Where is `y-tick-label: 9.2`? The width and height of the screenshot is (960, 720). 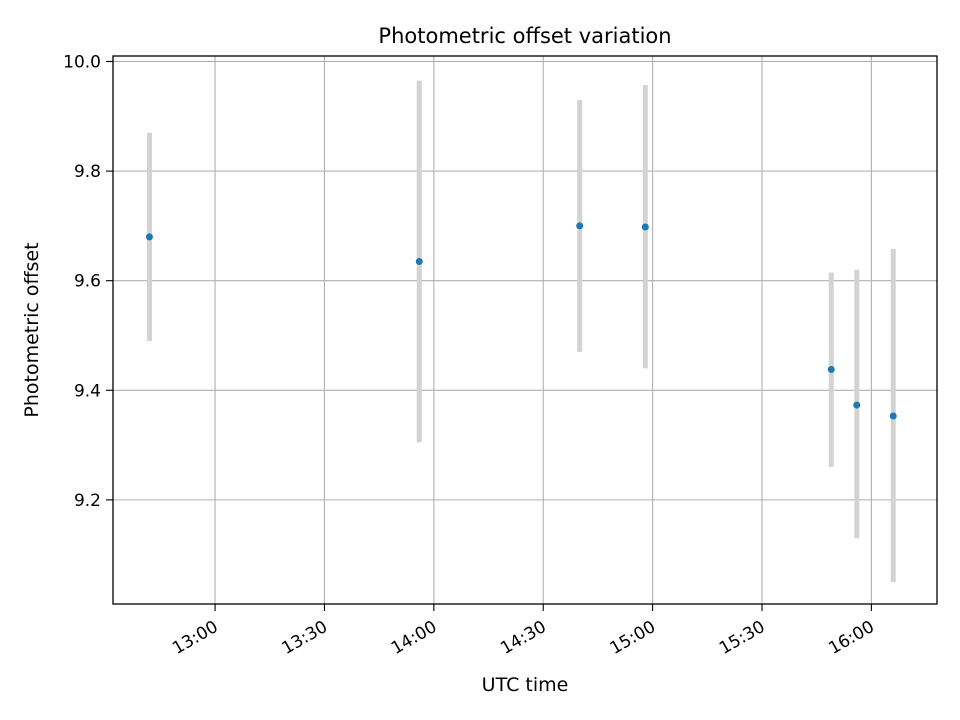 y-tick-label: 9.2 is located at coordinates (87, 501).